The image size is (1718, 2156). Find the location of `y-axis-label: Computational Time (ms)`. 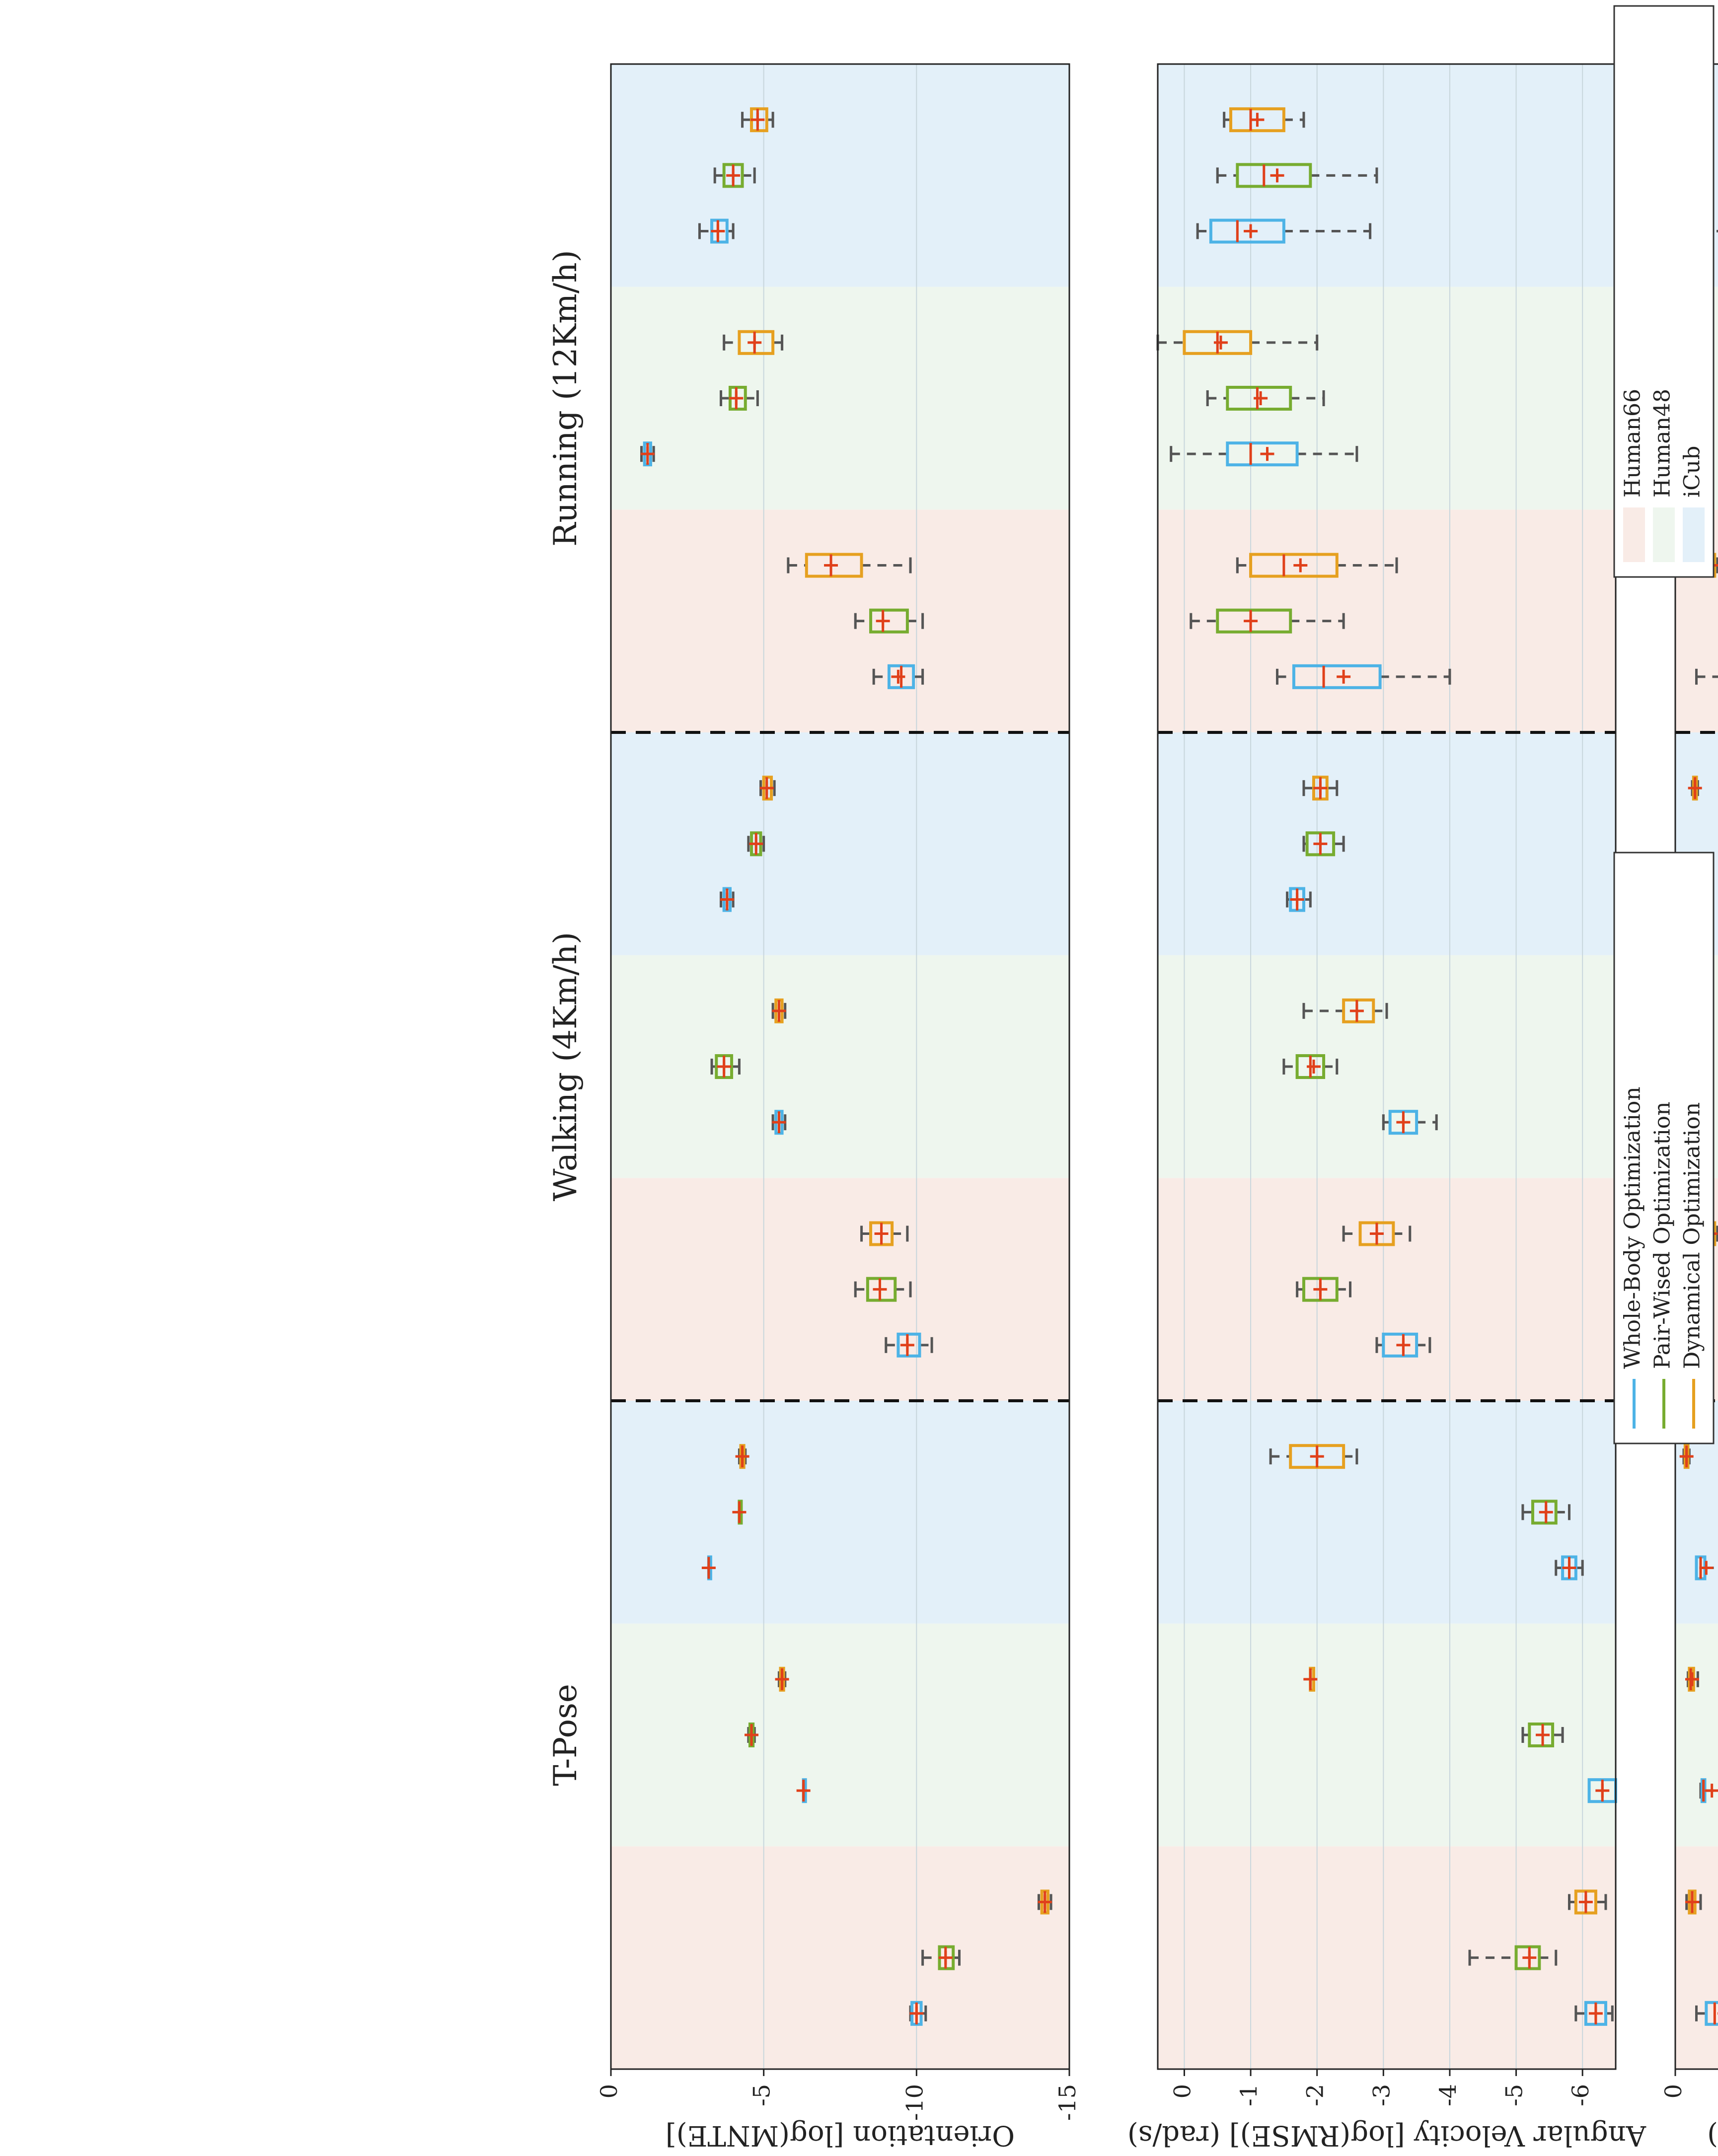

y-axis-label: Computational Time (ms) is located at coordinates (1712, 2135).